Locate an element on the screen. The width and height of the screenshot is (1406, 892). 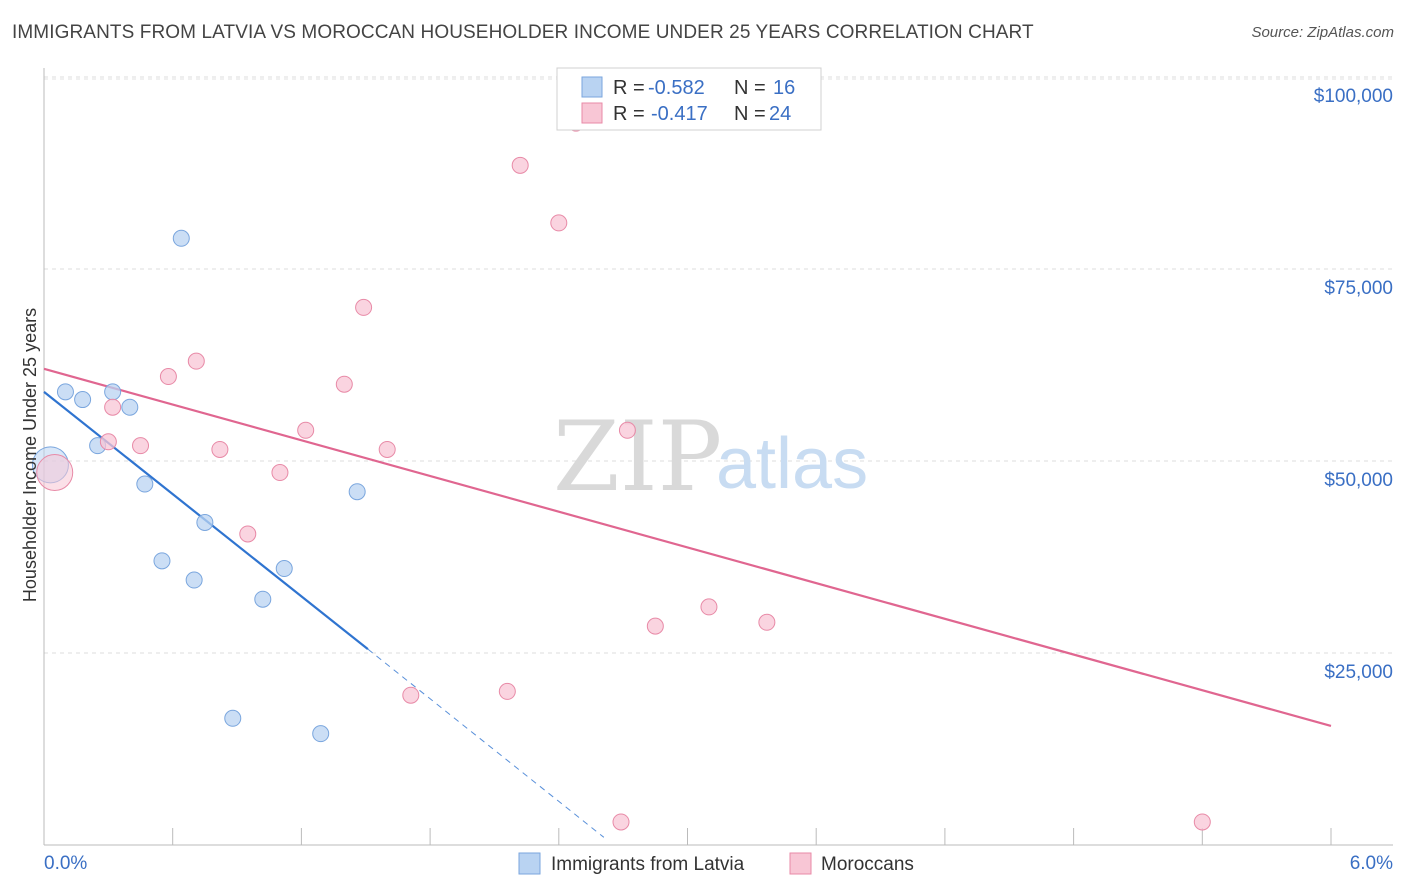
watermark-zip: ZIP is located at coordinates (637, 457).